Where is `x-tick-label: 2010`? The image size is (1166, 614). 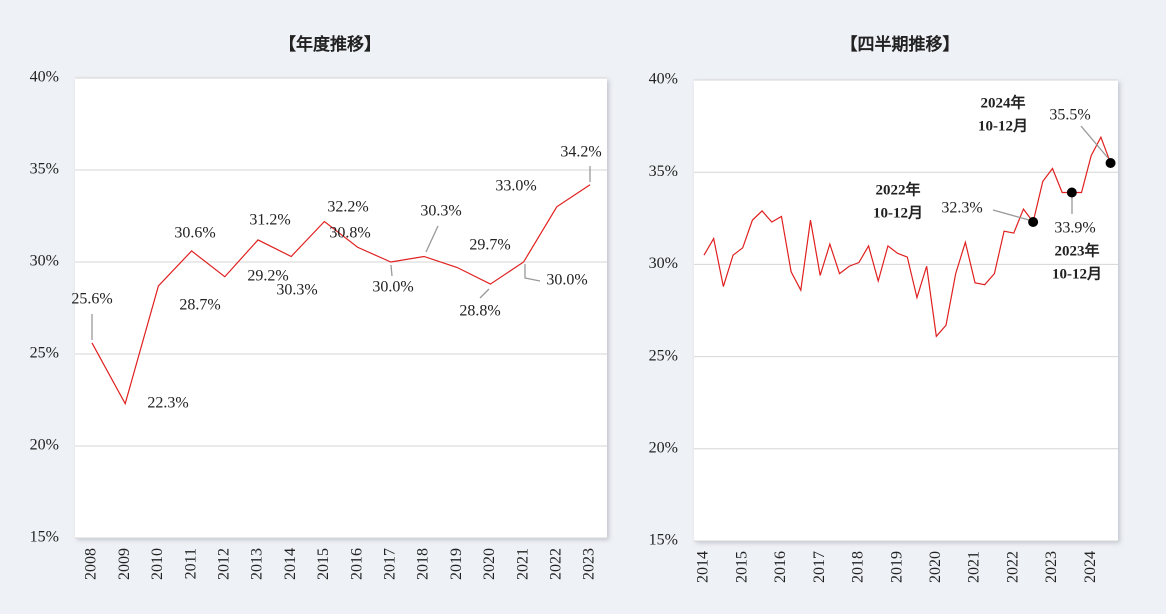 x-tick-label: 2010 is located at coordinates (157, 564).